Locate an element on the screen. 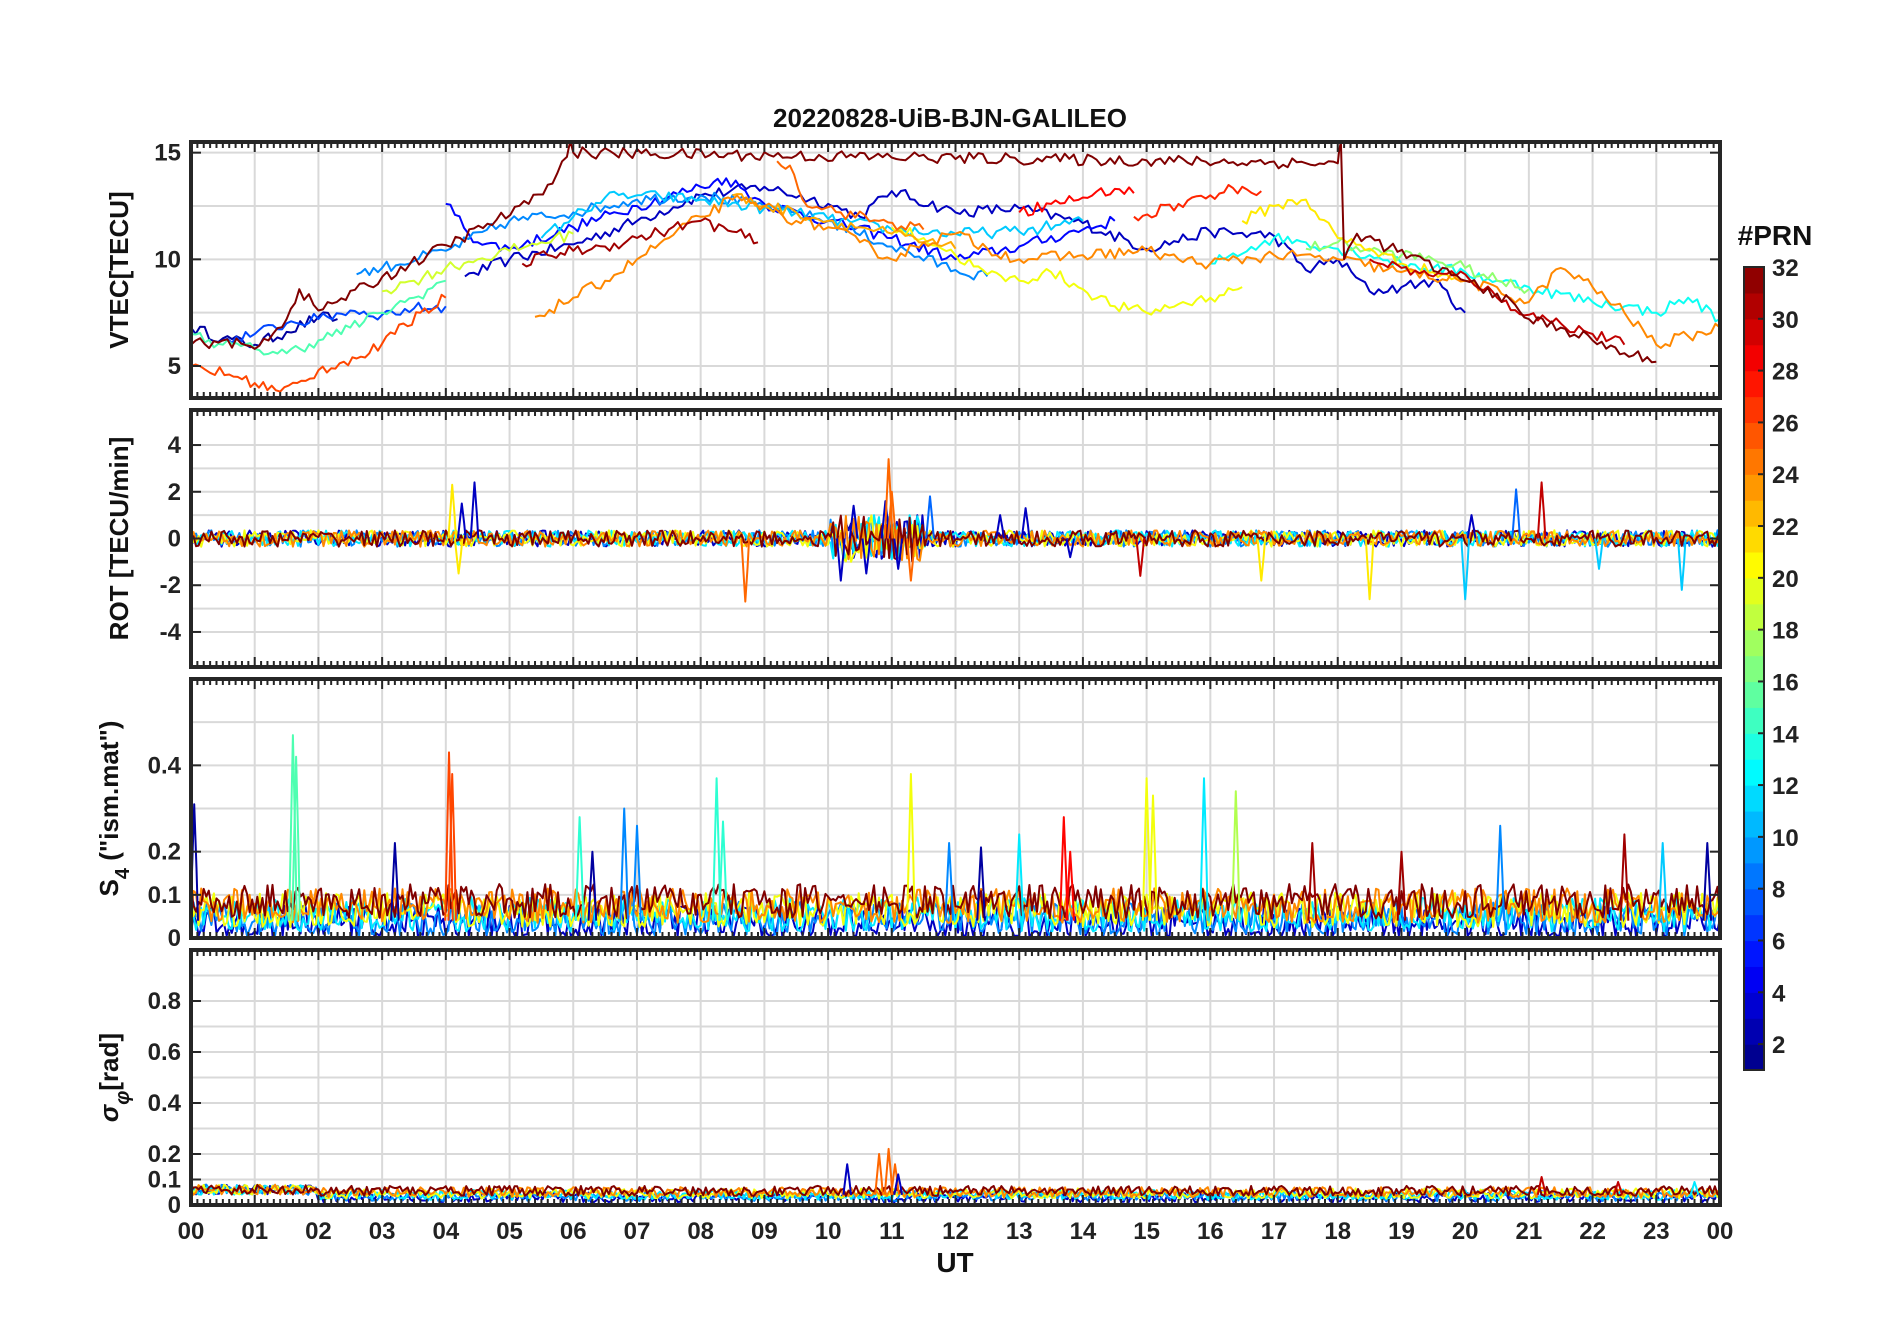 The width and height of the screenshot is (1902, 1330). y-tick-label: 0.2 is located at coordinates (164, 1154).